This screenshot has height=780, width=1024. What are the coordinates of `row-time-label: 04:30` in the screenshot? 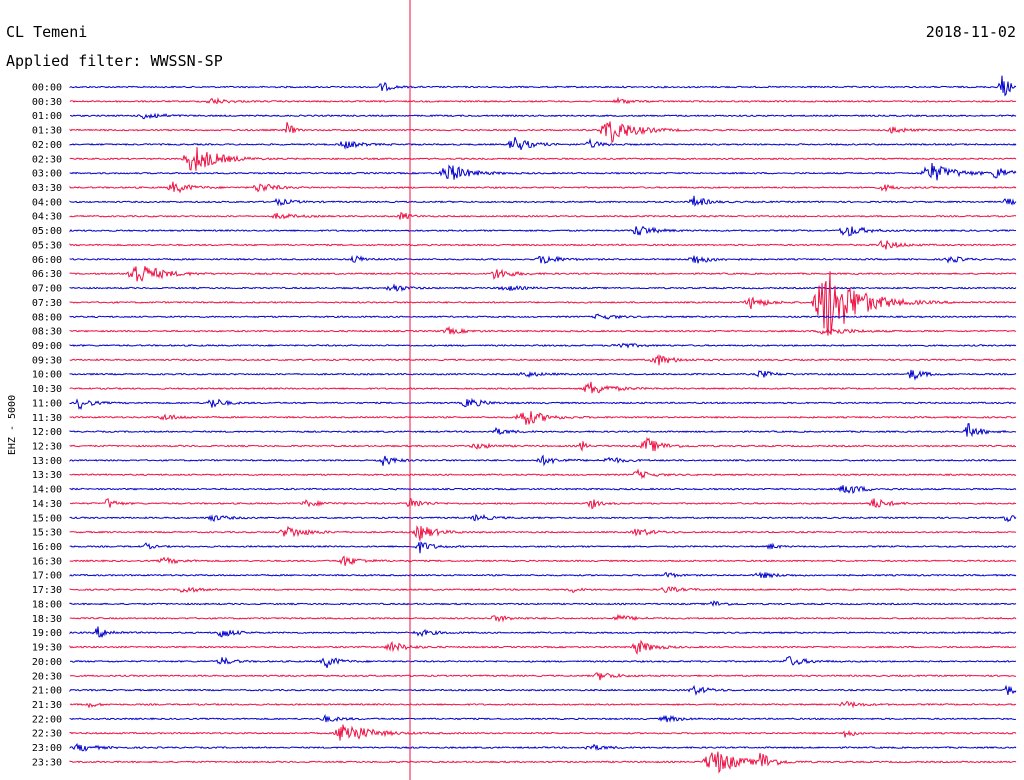 It's located at (47, 217).